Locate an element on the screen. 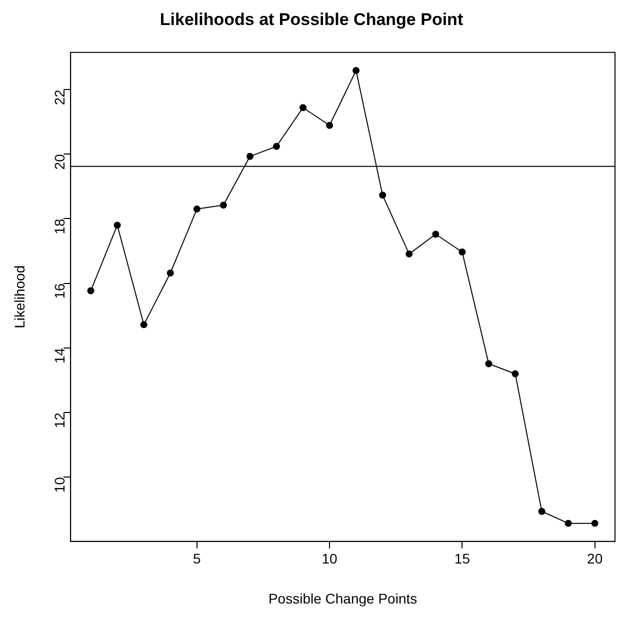 Image resolution: width=625 pixels, height=632 pixels. y-tick-label: 10 is located at coordinates (59, 484).